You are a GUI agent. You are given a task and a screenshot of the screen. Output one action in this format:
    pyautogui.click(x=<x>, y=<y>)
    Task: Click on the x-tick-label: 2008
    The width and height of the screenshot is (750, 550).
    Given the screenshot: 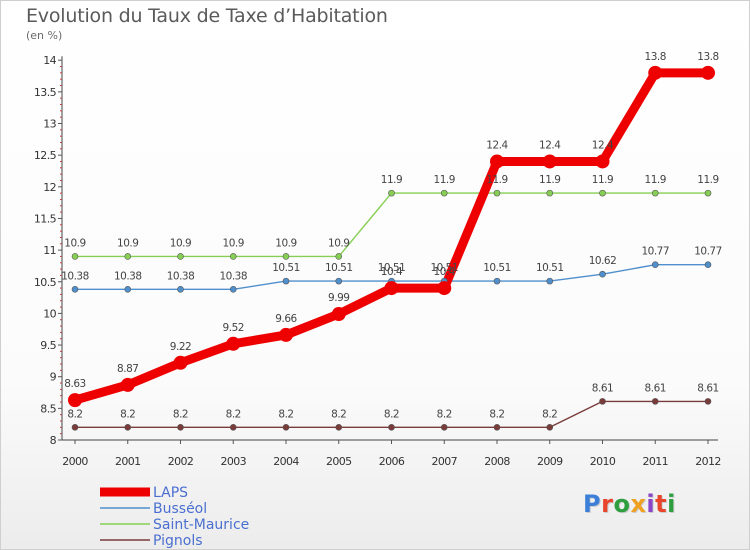 What is the action you would take?
    pyautogui.click(x=497, y=461)
    